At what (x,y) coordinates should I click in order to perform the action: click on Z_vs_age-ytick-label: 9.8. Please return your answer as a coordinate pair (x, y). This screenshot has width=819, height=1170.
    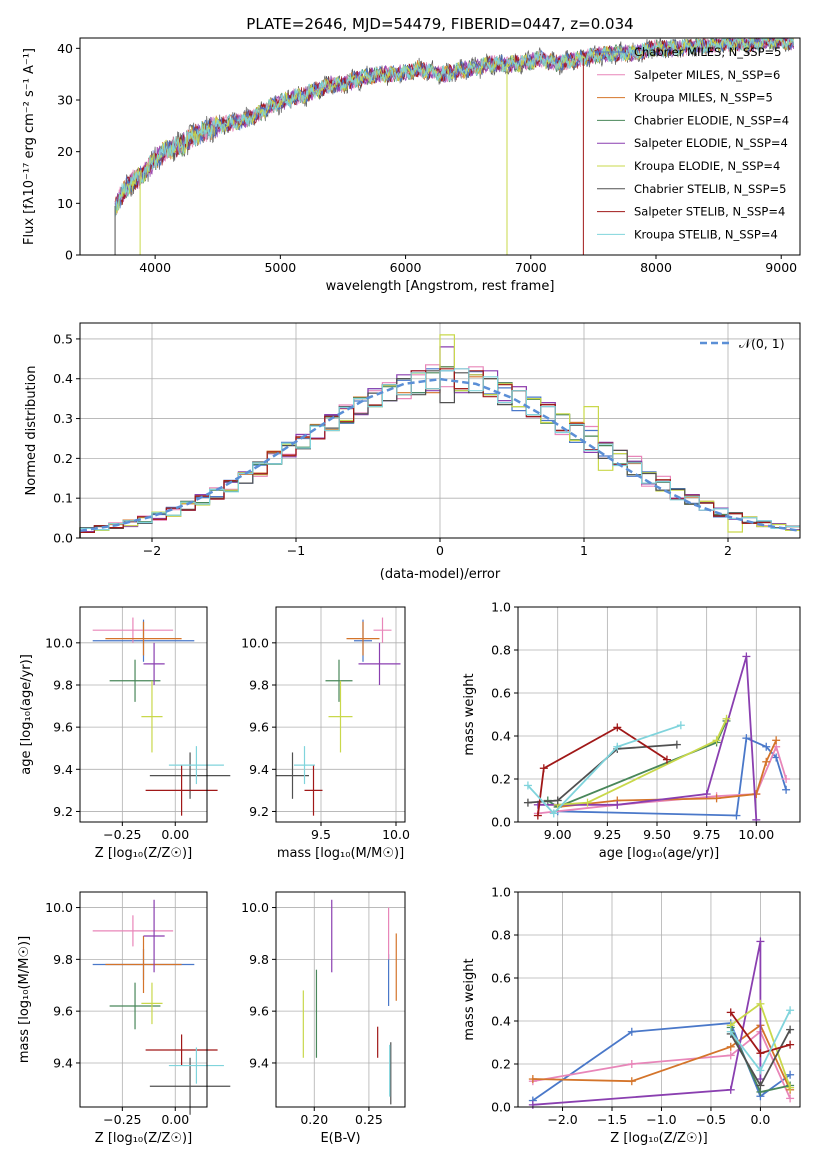
    Looking at the image, I should click on (63, 684).